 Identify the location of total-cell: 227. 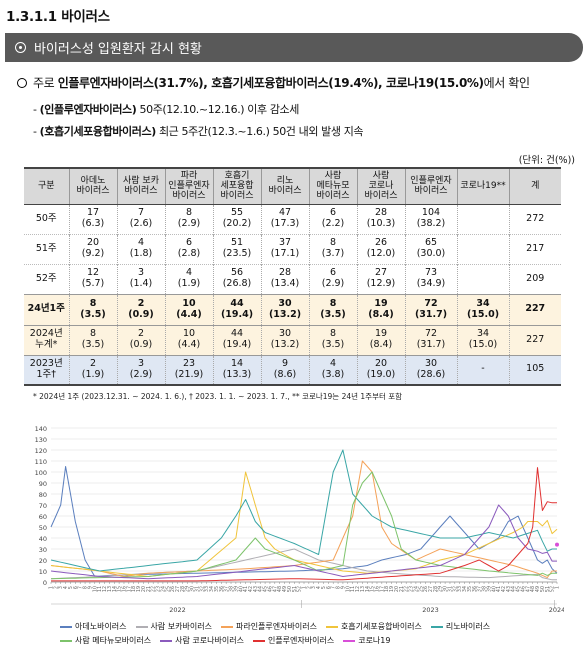
(534, 309).